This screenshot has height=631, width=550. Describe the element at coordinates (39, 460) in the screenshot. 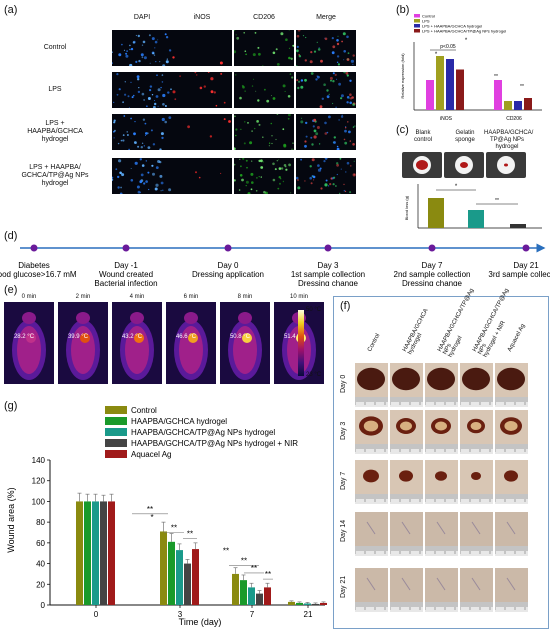

I see `y-tick-label: 140` at that location.